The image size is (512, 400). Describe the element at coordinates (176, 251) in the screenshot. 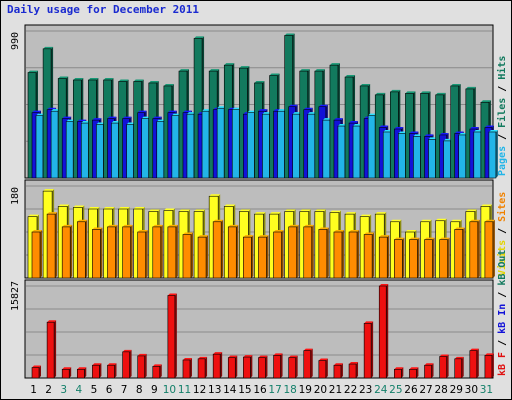

I see `bar-sites-day-10-side` at that location.